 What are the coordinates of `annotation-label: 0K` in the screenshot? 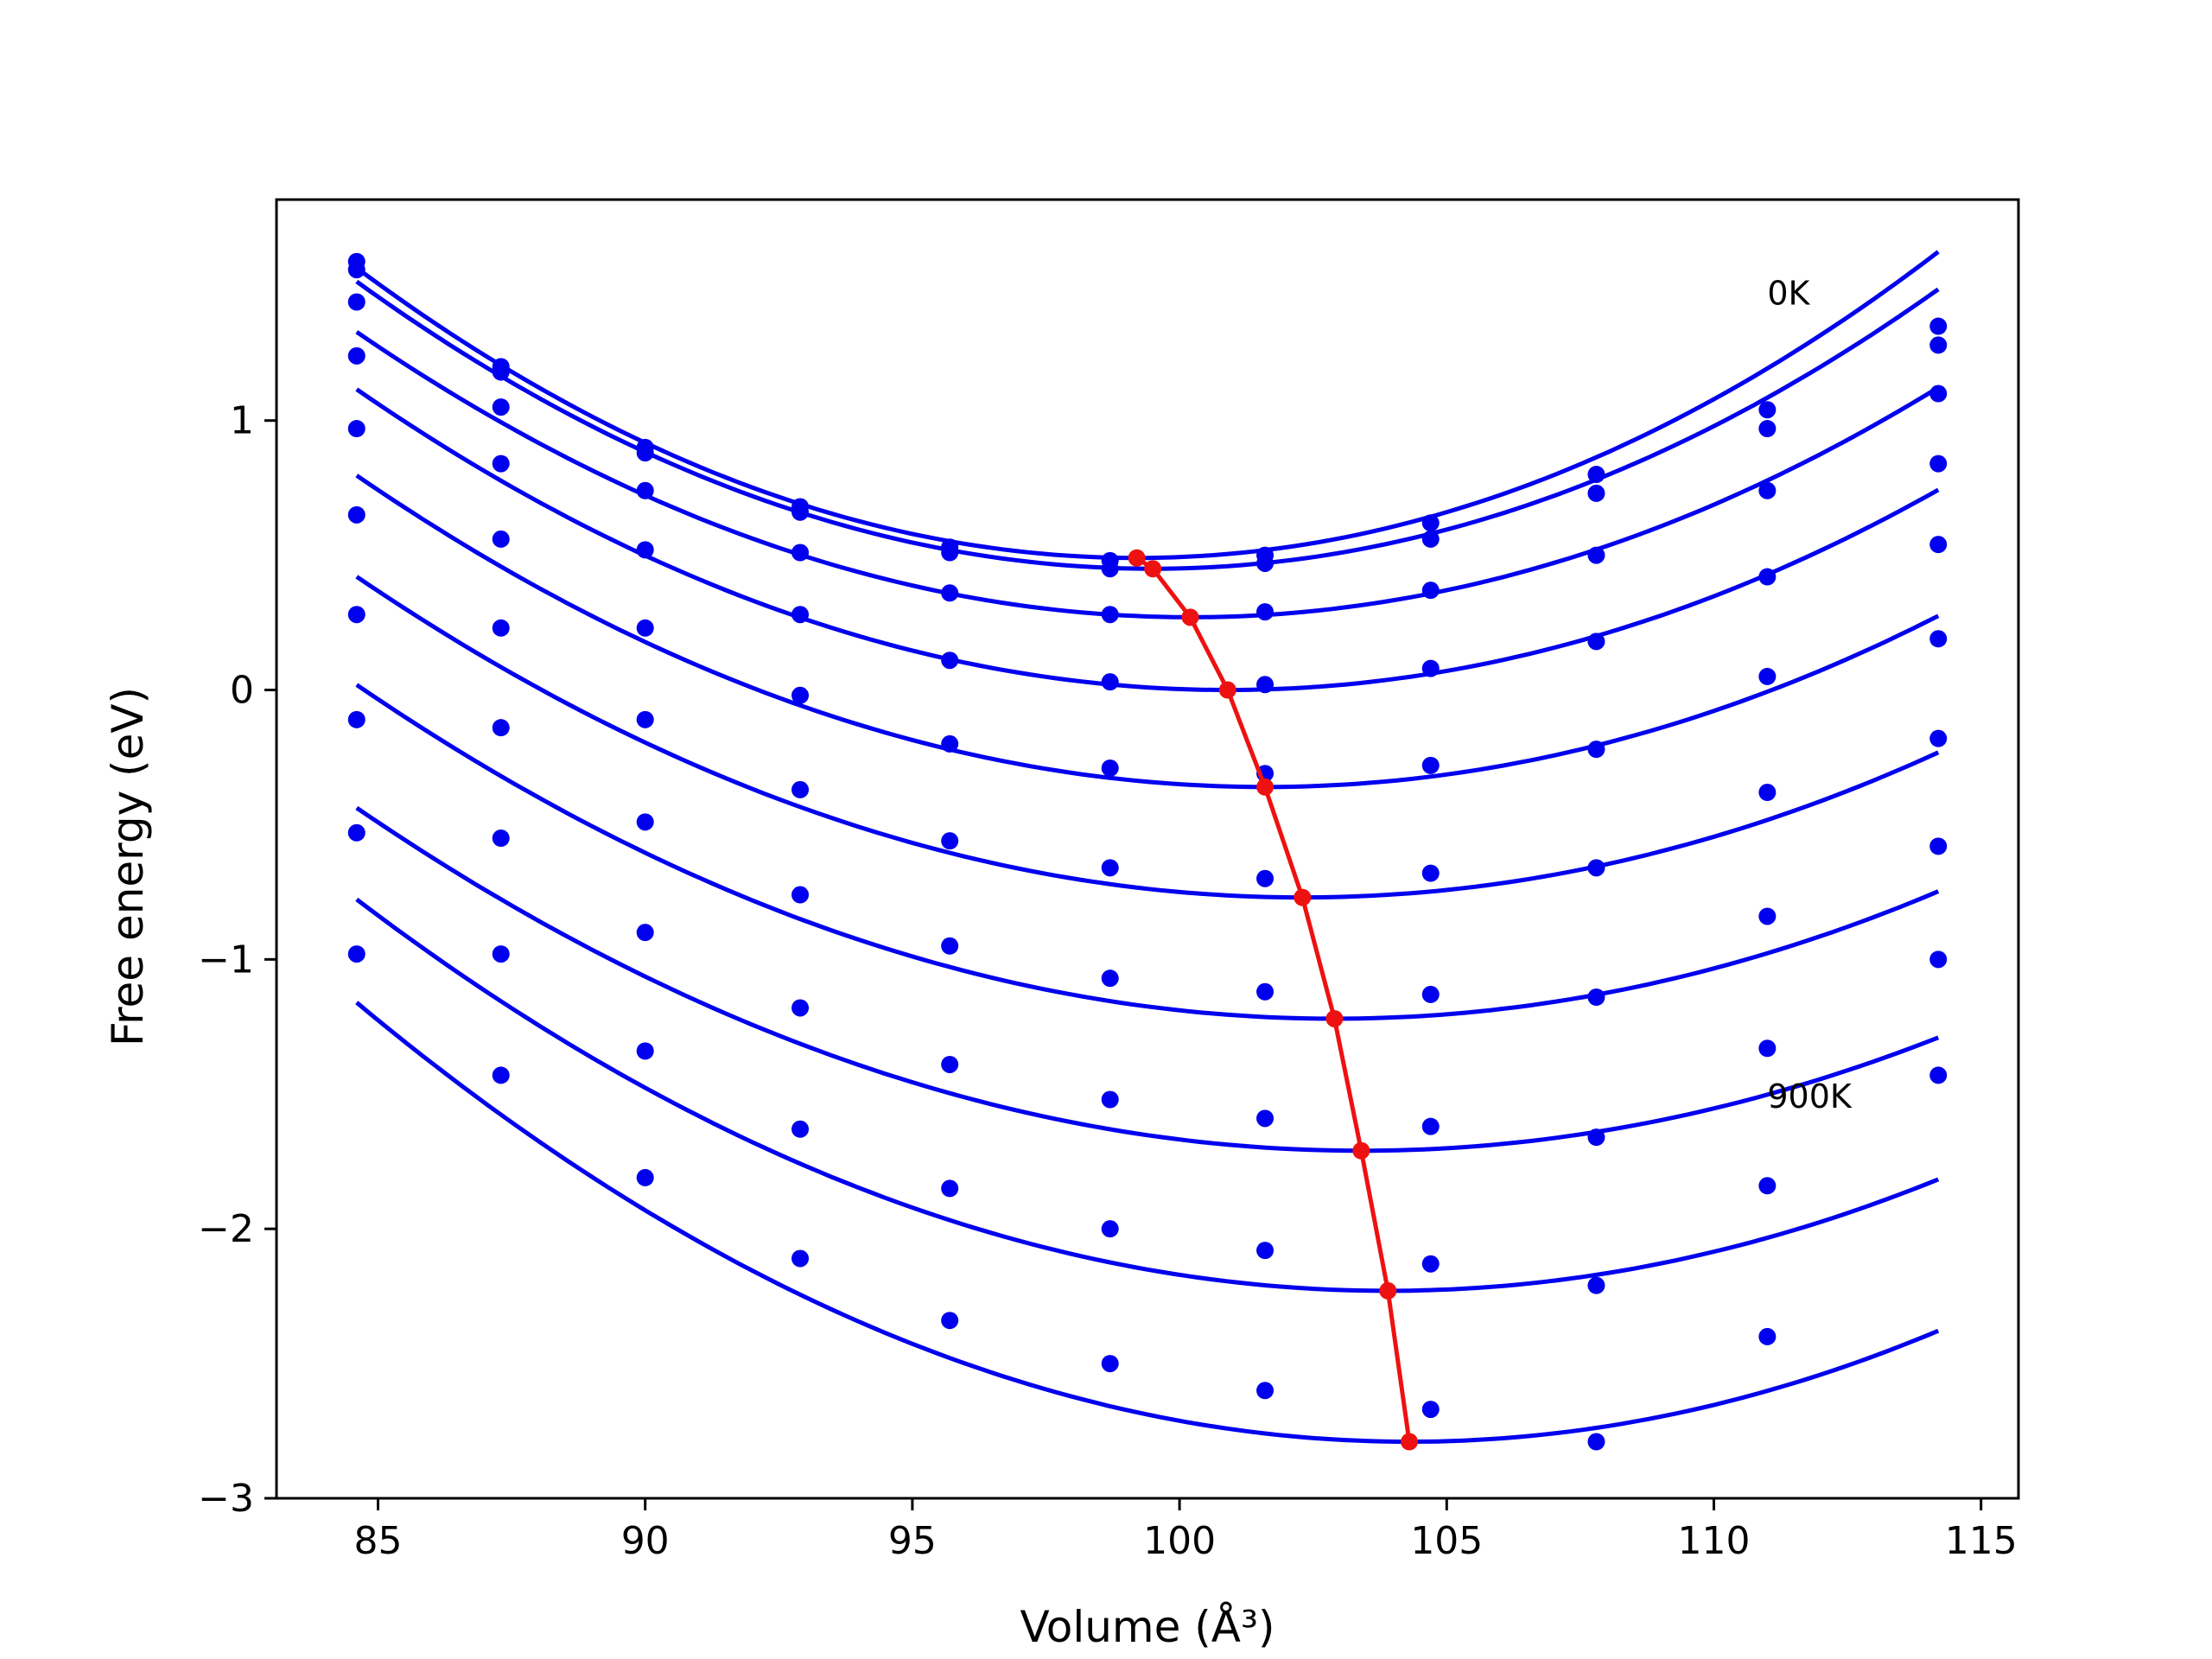 It's located at (1788, 294).